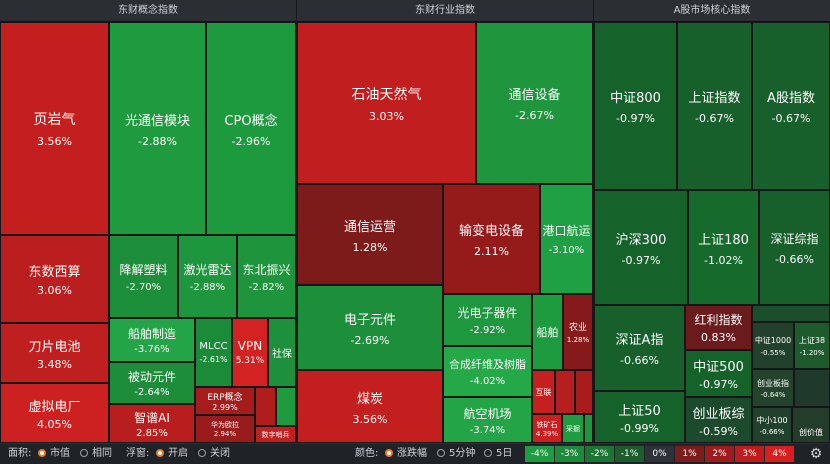 This screenshot has width=830, height=464. What do you see at coordinates (569, 454) in the screenshot?
I see `legend-swatch: -3%` at bounding box center [569, 454].